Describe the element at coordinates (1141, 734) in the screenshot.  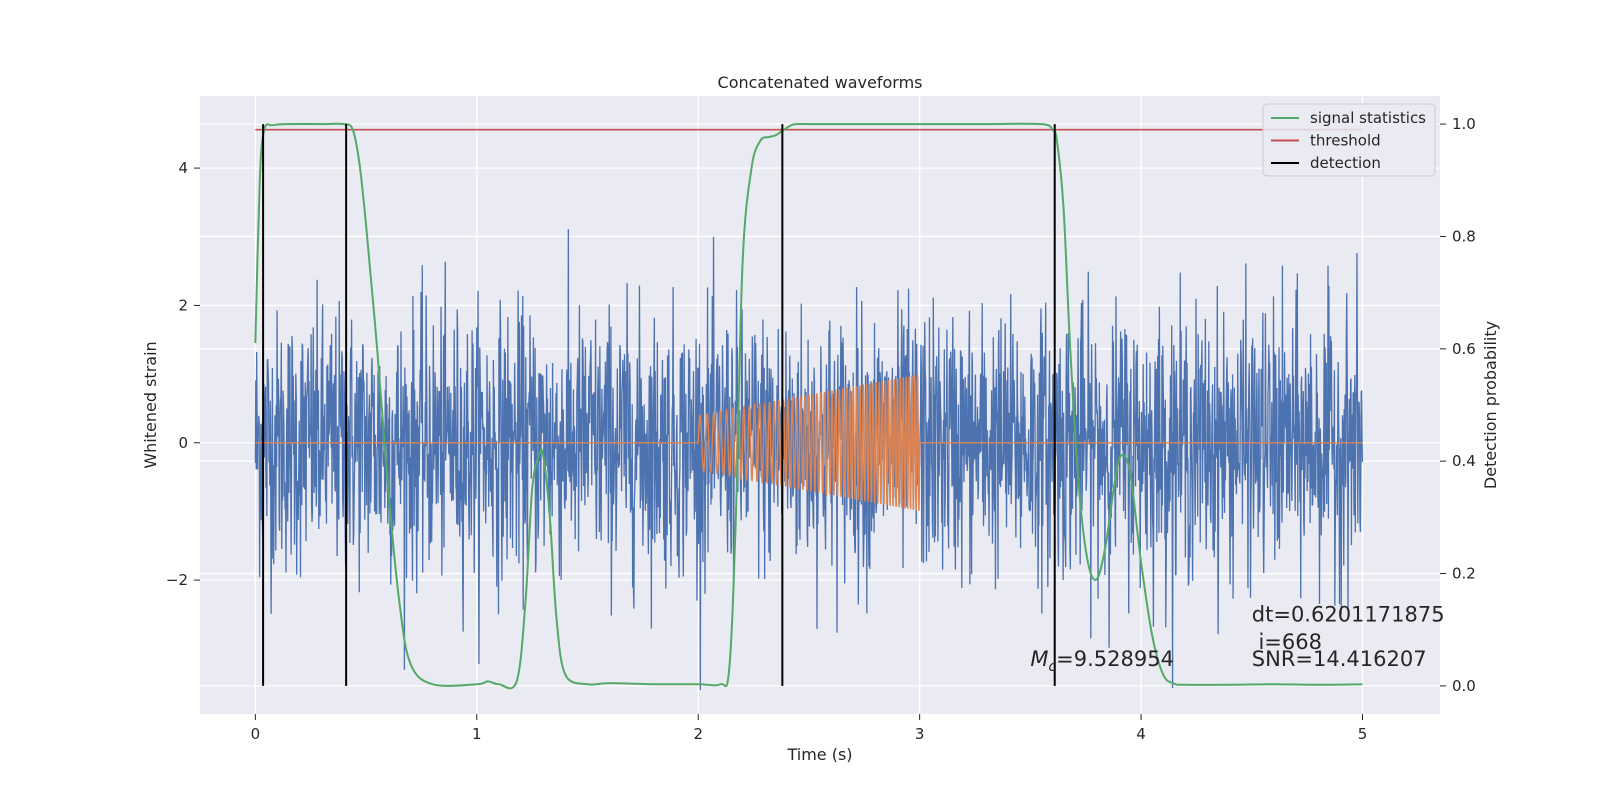
I see `x-tick-label: 4` at that location.